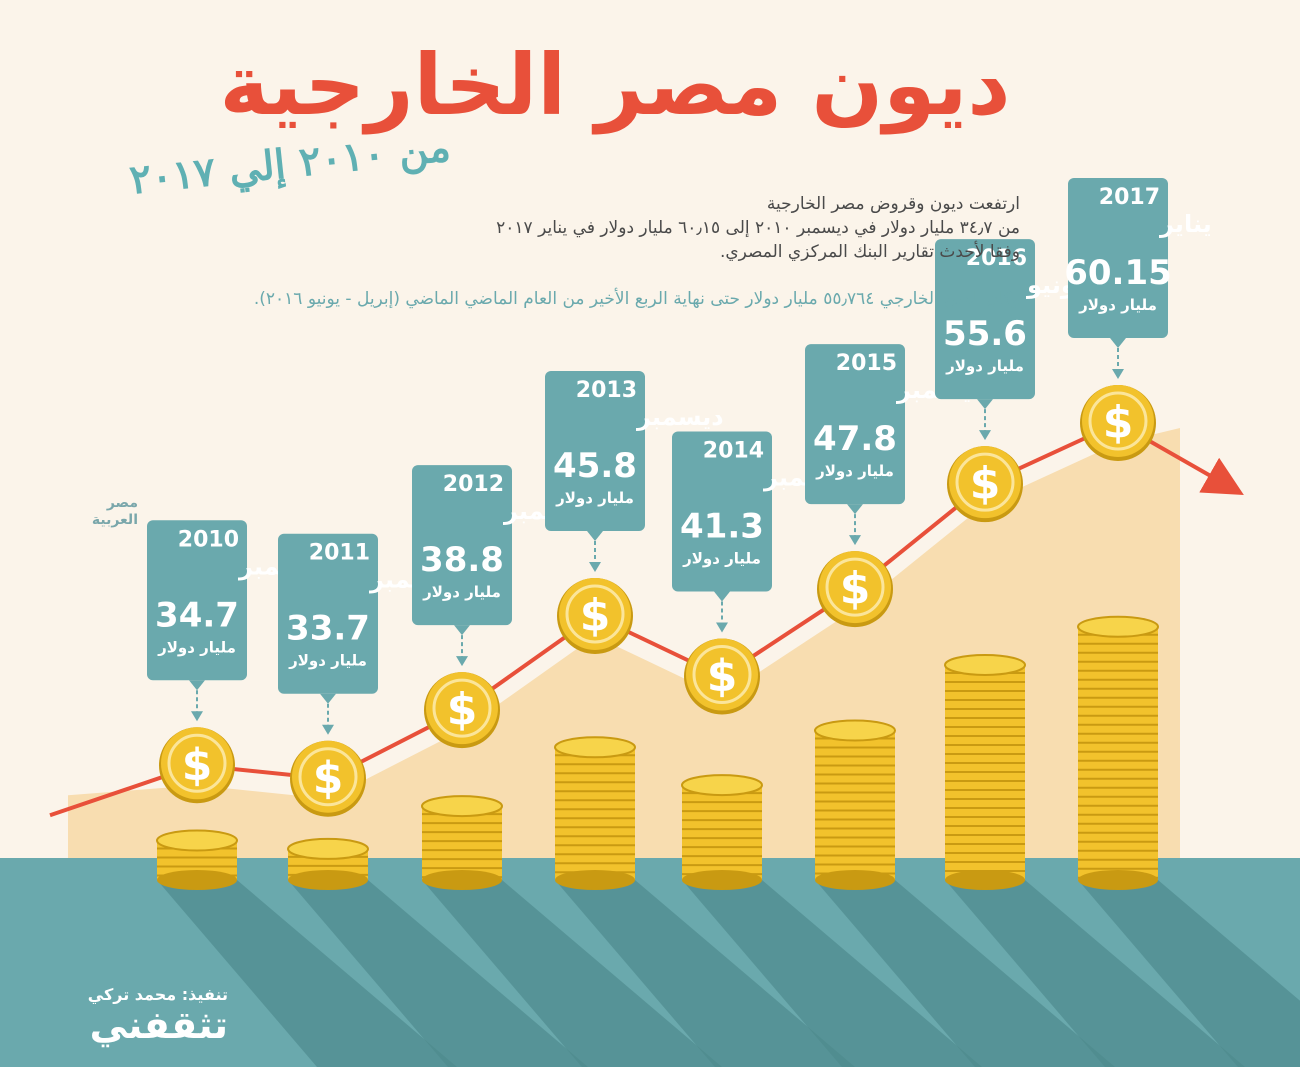  Describe the element at coordinates (615, 85) in the screenshot. I see `page-title: ديون مصر الخارجية` at that location.